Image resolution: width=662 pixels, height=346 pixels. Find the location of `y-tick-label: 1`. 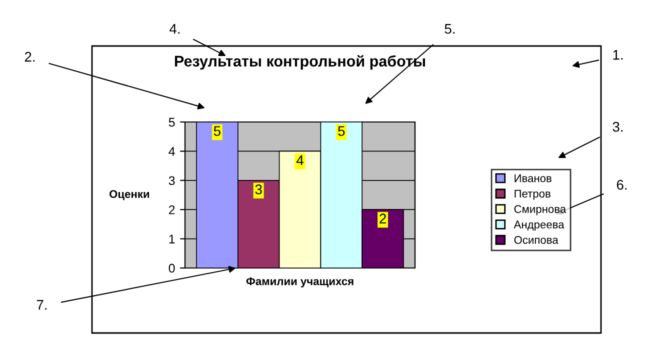

y-tick-label: 1 is located at coordinates (172, 239).